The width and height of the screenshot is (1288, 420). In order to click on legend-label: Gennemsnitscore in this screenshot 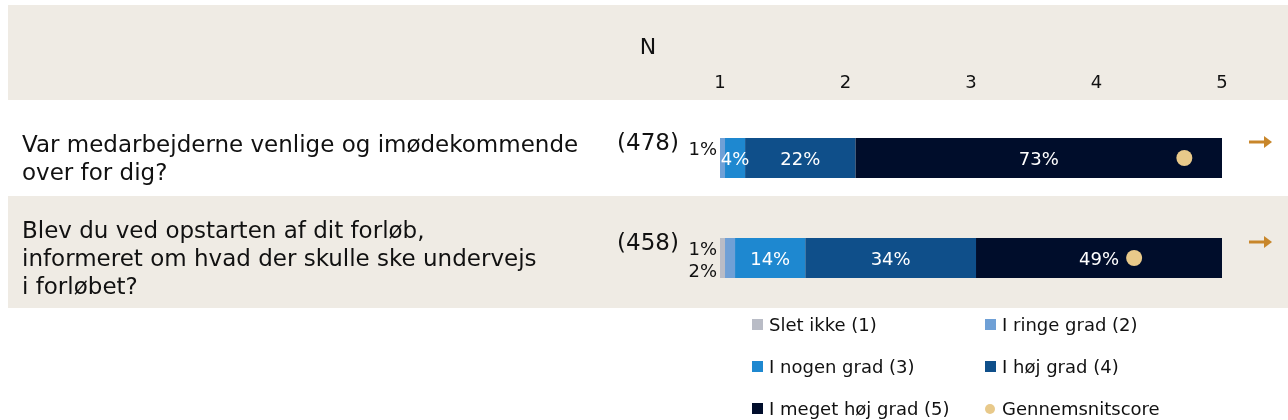, I will do `click(1081, 408)`.